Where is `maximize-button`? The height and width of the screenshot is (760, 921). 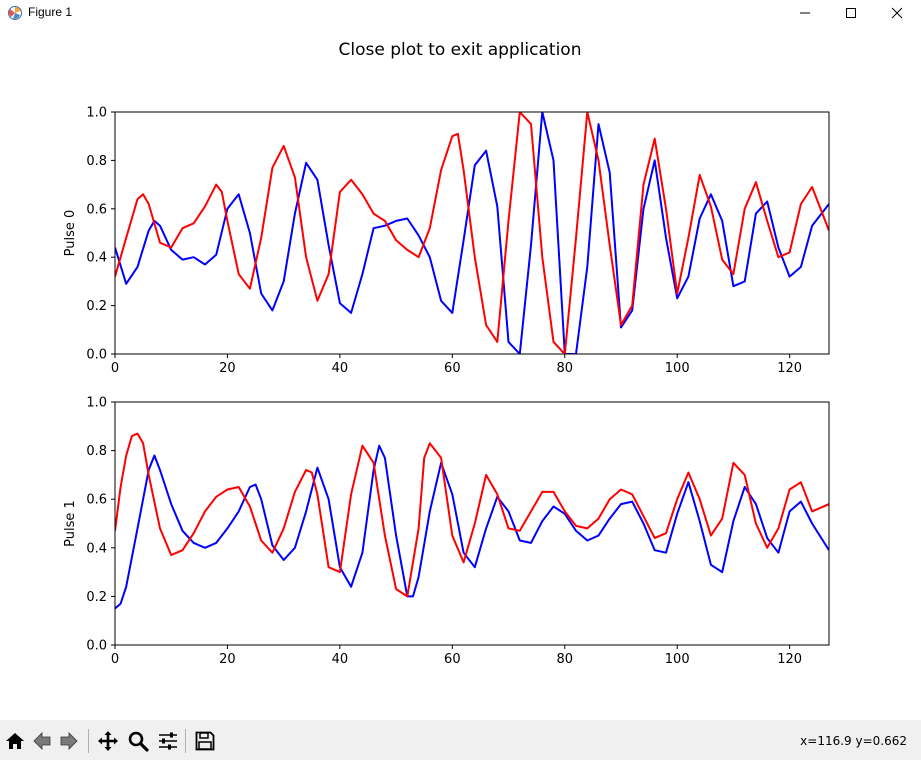
maximize-button is located at coordinates (851, 13).